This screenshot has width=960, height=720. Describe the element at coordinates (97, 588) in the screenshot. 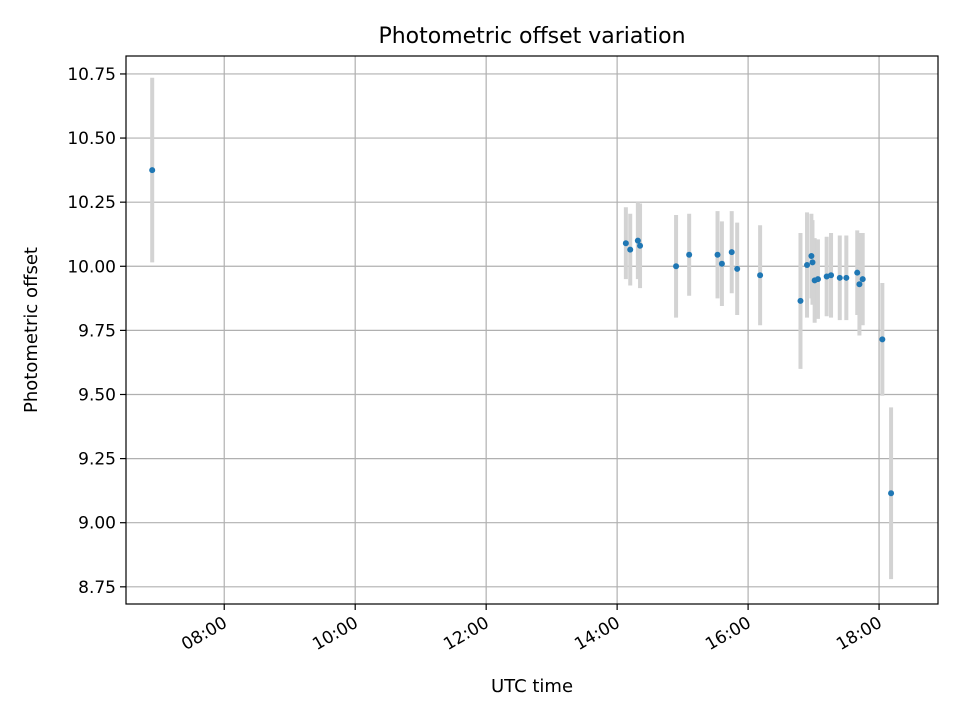

I see `y-tick-label: 8.75` at that location.